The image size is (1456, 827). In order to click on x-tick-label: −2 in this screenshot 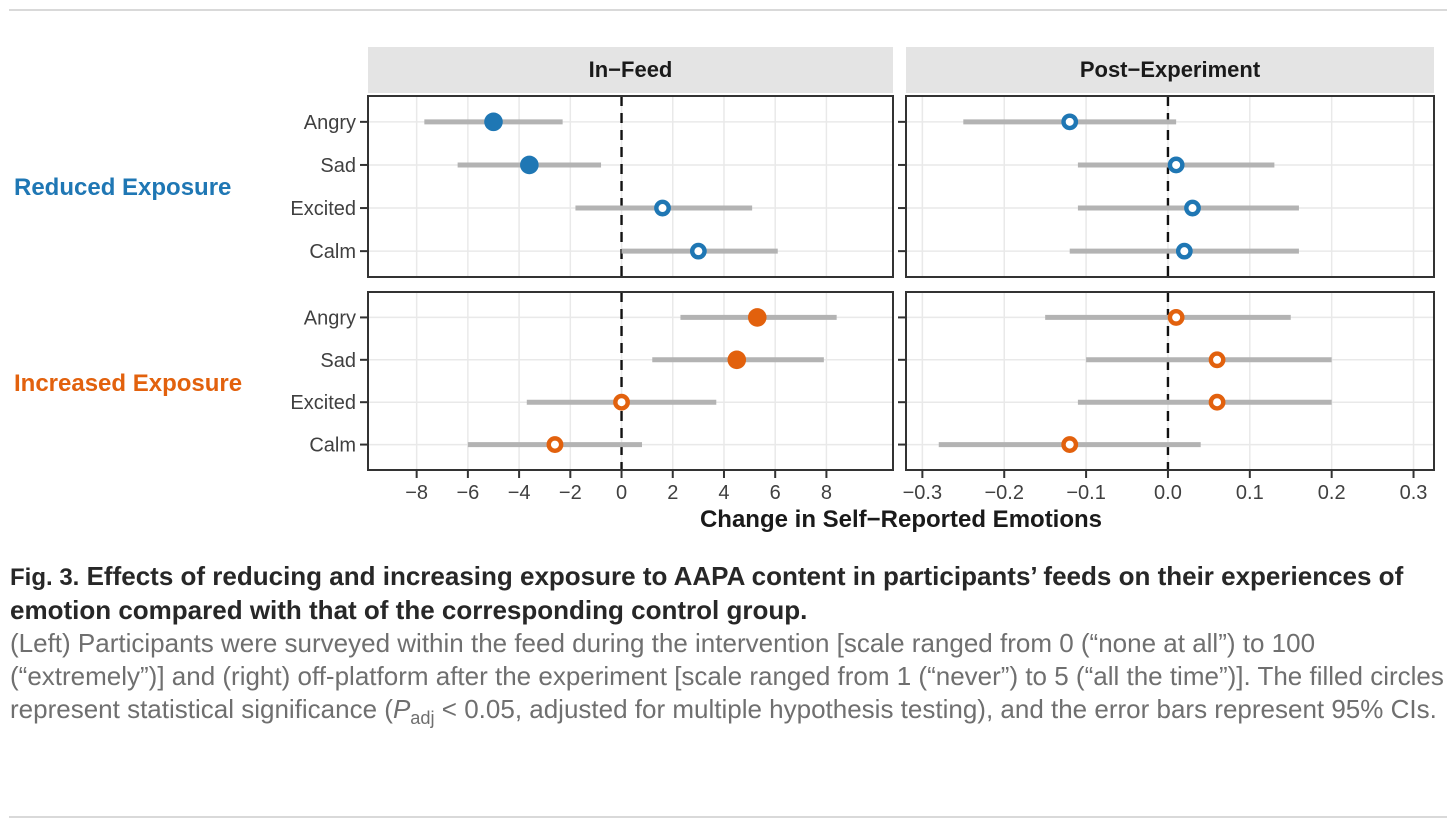, I will do `click(570, 493)`.